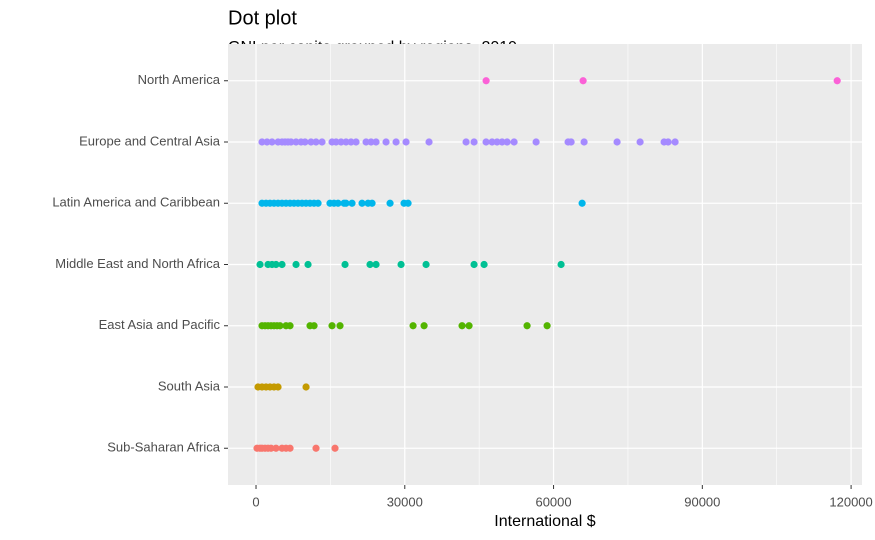 This screenshot has height=540, width=875. Describe the element at coordinates (150, 140) in the screenshot. I see `y-tick-label: Europe and Central Asia` at that location.